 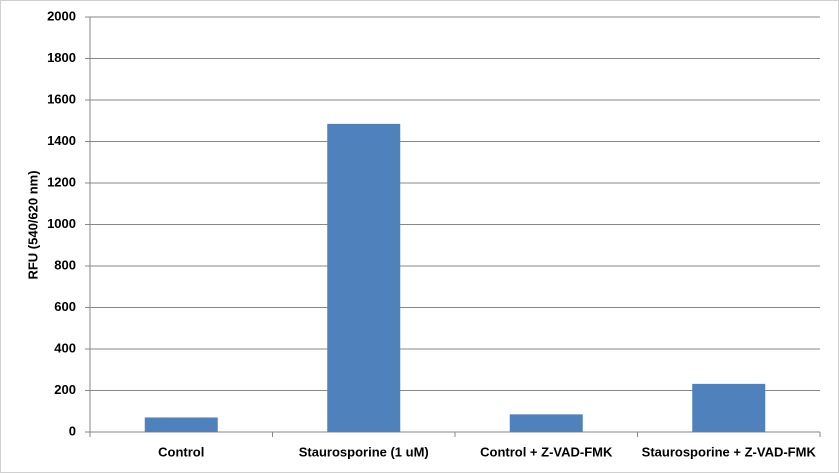 What do you see at coordinates (65, 347) in the screenshot?
I see `y-tick-label: 400` at bounding box center [65, 347].